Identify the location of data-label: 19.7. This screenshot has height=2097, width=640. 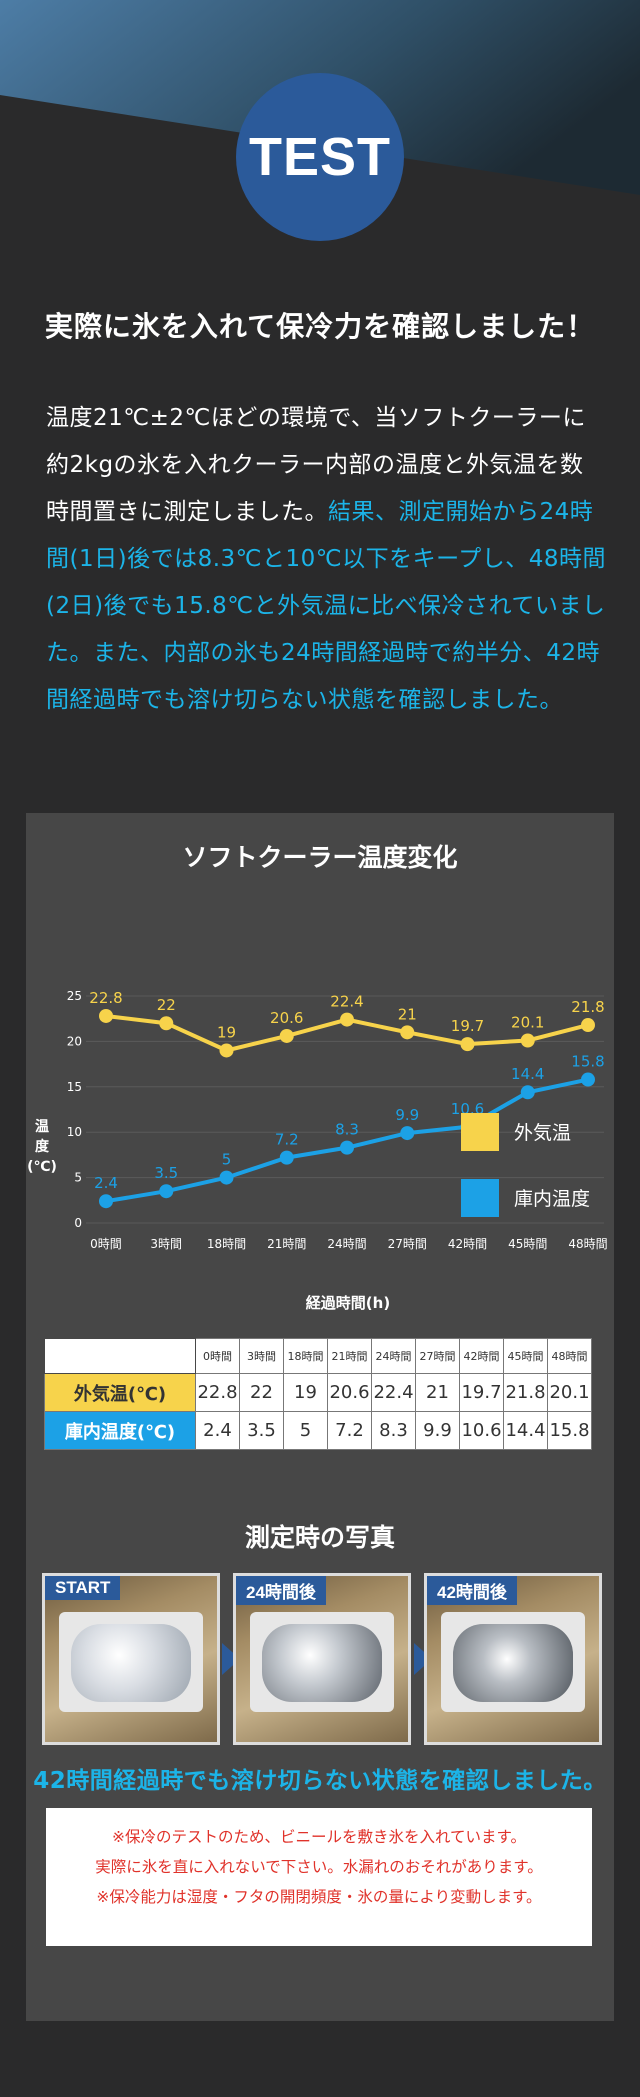
(467, 1026).